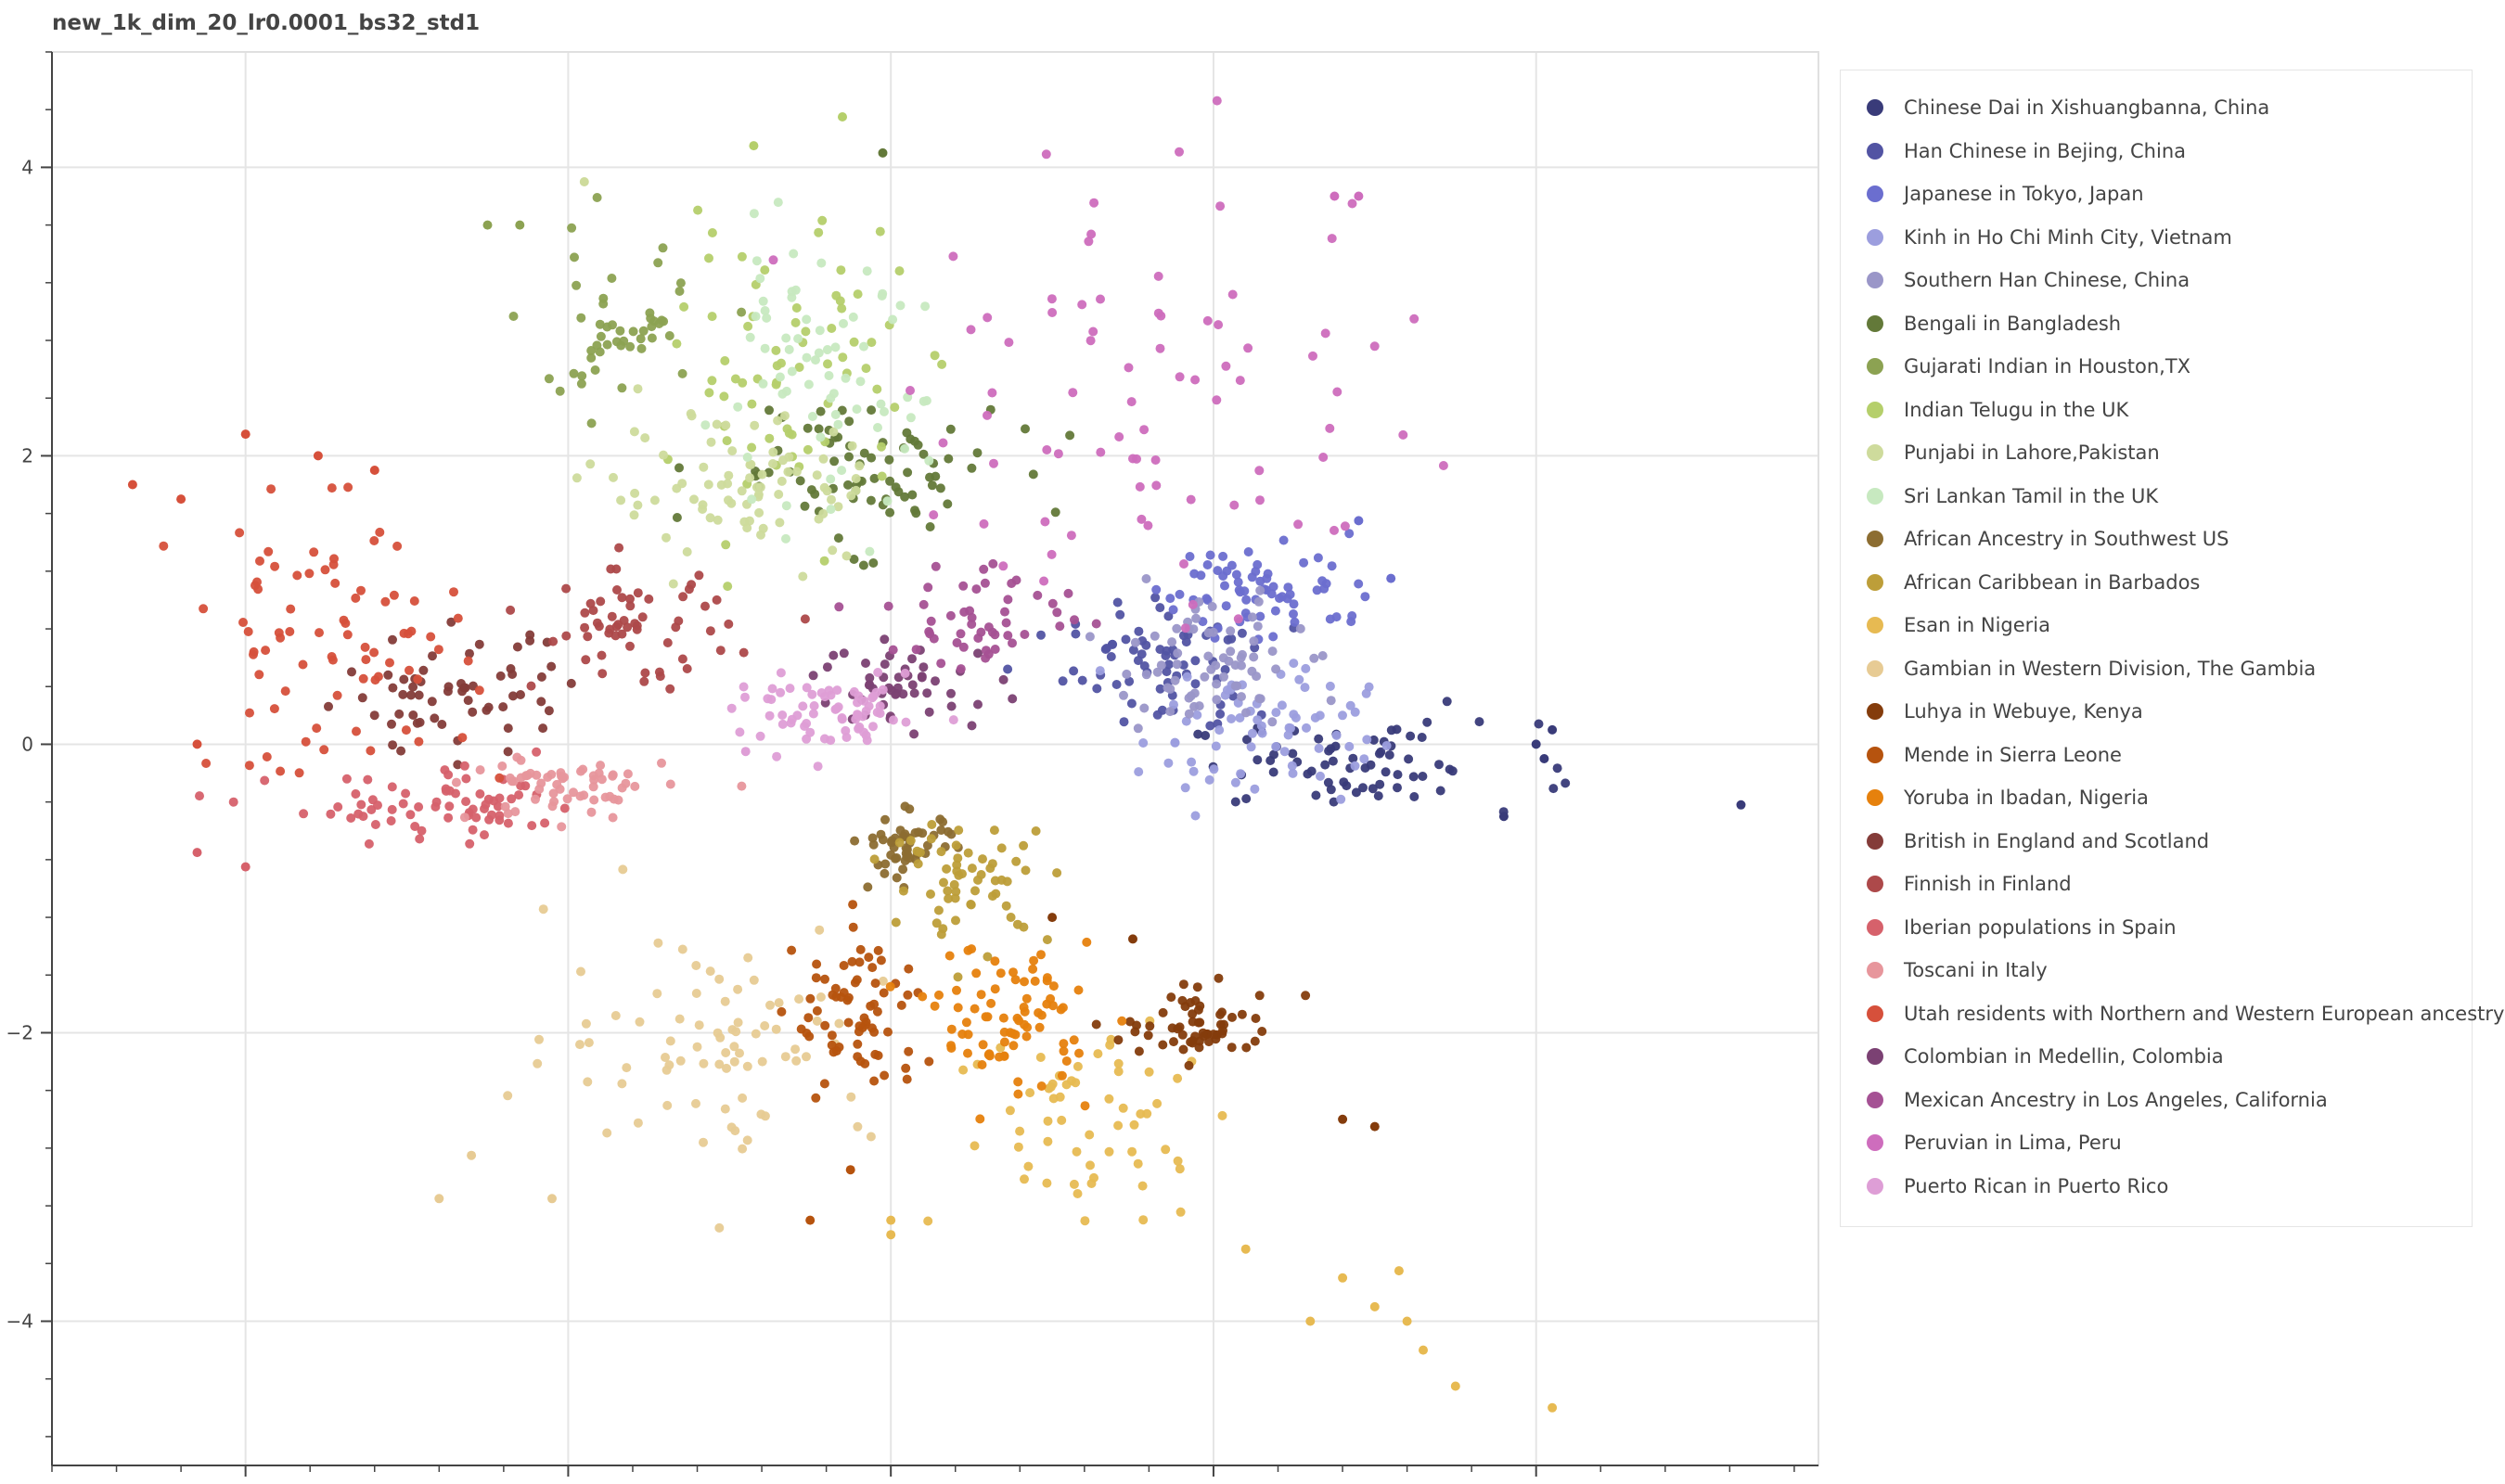 The image size is (2505, 1484). I want to click on legend-item: Southern Han Chinese, China, so click(2029, 280).